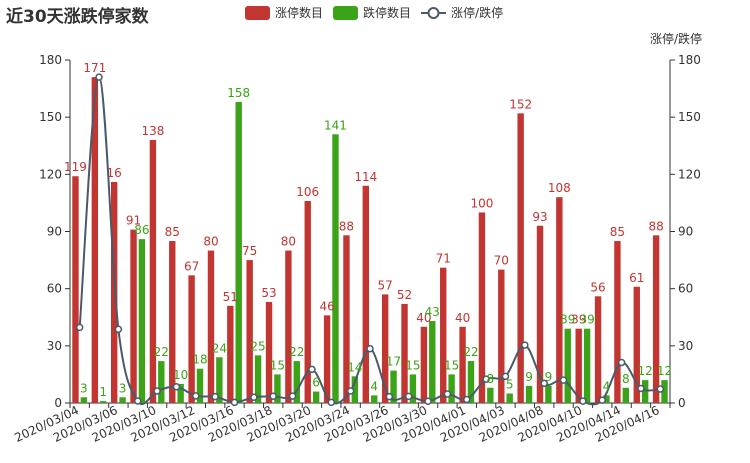 The height and width of the screenshot is (463, 750). Describe the element at coordinates (685, 232) in the screenshot. I see `right-y-tick-label: 90` at that location.